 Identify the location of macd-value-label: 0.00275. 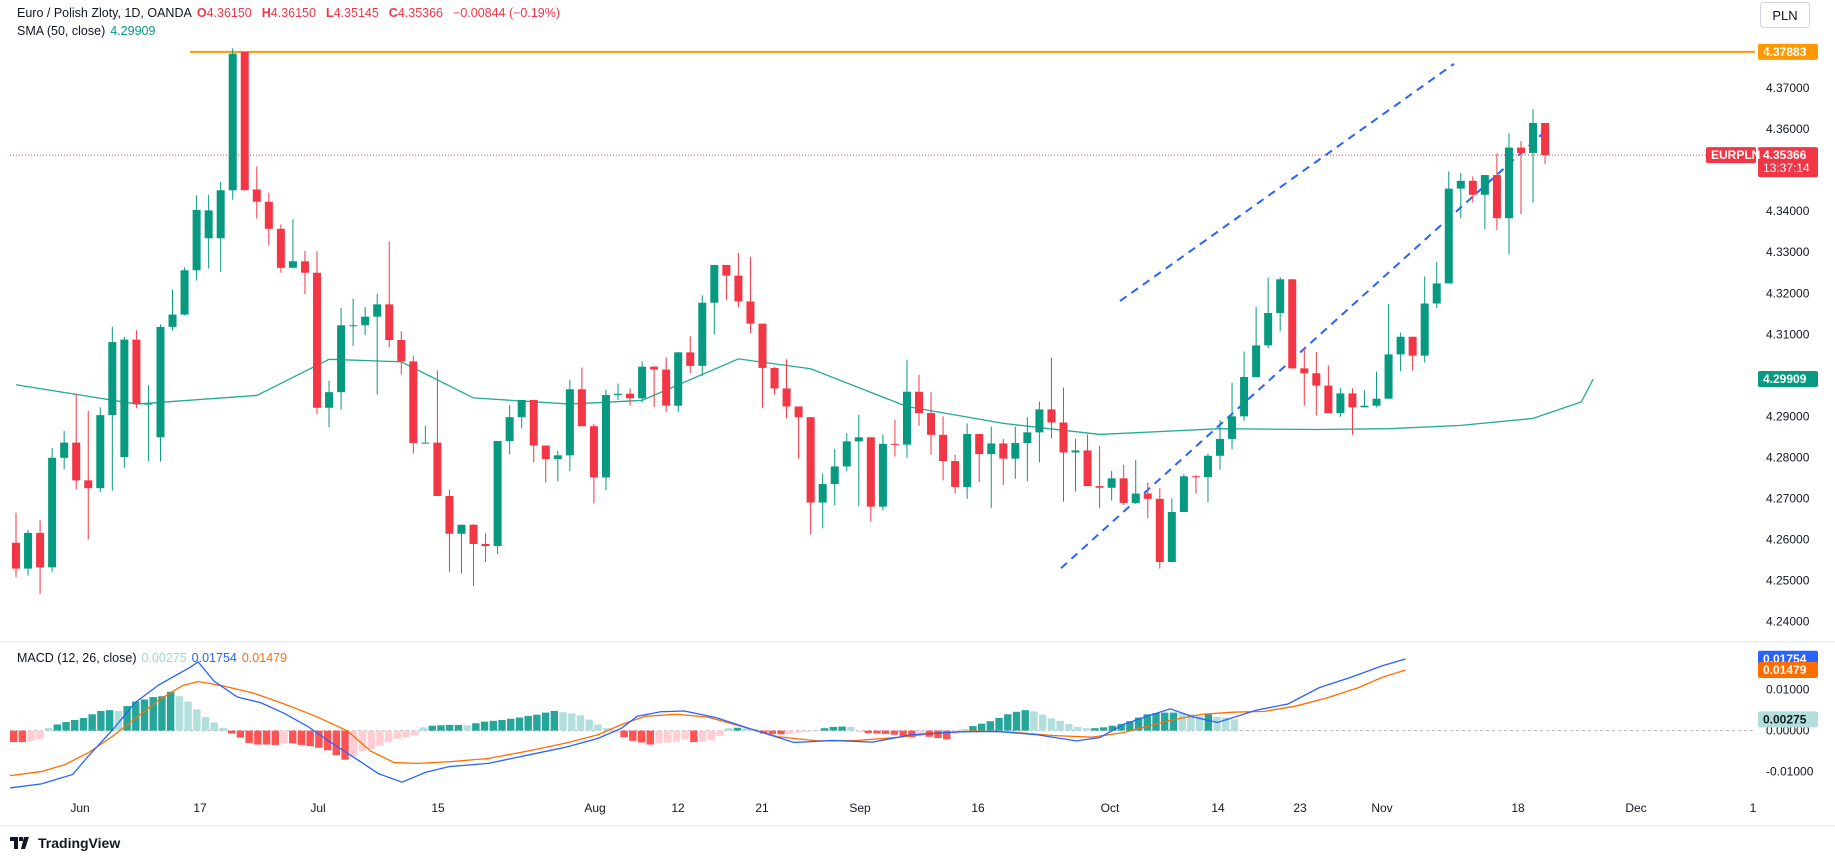
(1788, 719).